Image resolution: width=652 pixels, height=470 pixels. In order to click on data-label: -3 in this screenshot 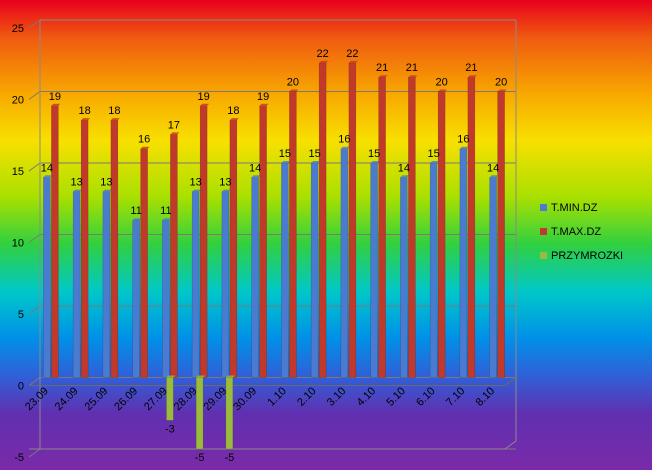, I will do `click(170, 429)`.